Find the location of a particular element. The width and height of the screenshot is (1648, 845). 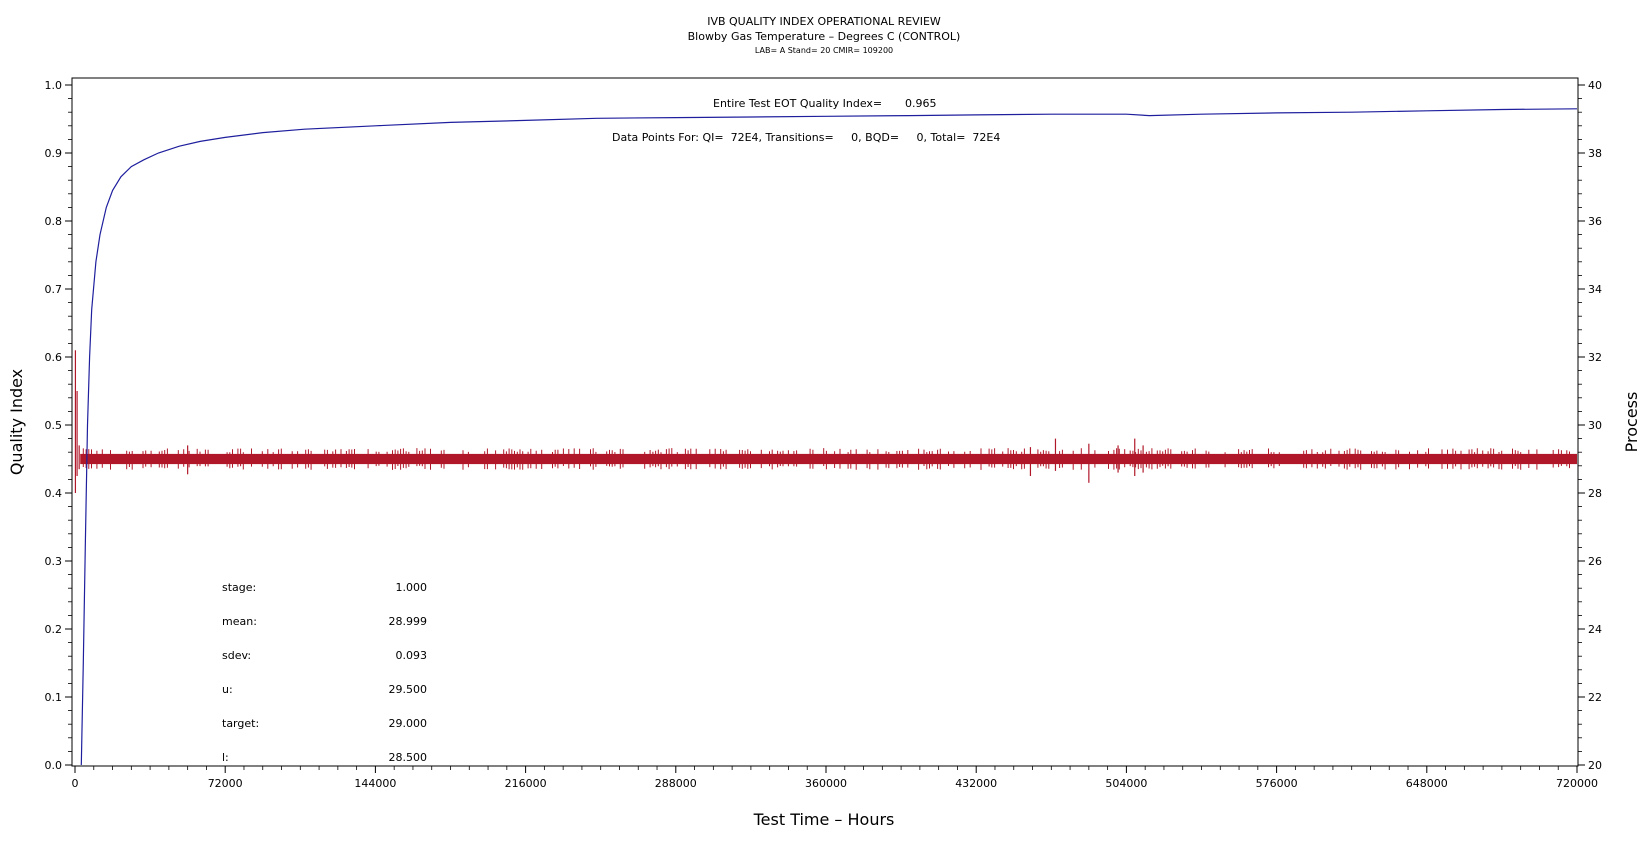

stat-label-0: stage: is located at coordinates (239, 587).